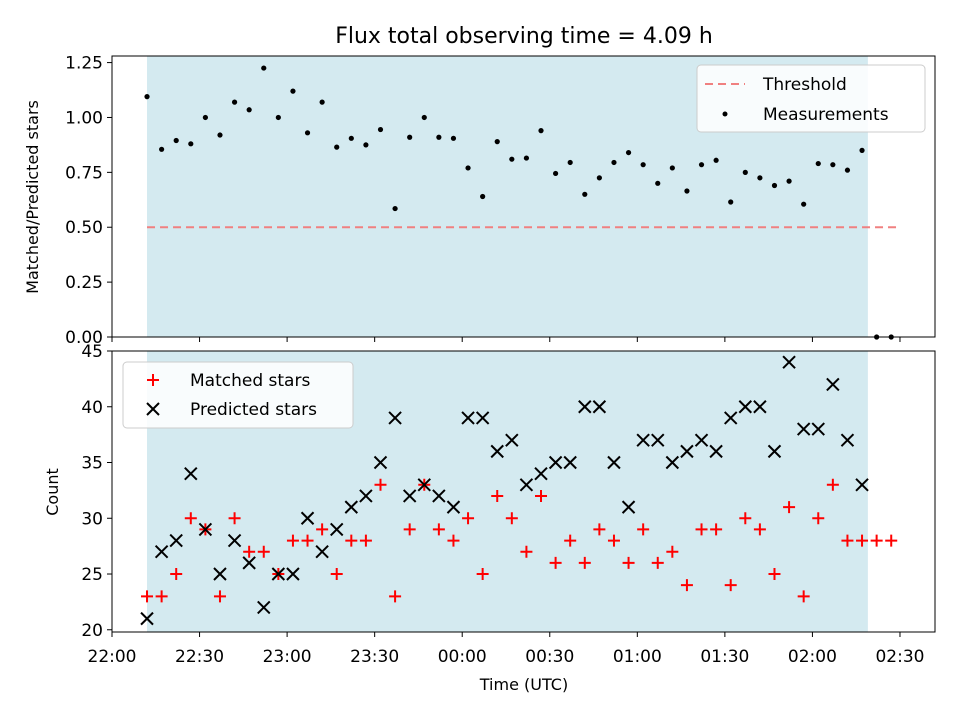 The image size is (960, 724). What do you see at coordinates (374, 657) in the screenshot?
I see `bottom-x-tick-label: 23:30` at bounding box center [374, 657].